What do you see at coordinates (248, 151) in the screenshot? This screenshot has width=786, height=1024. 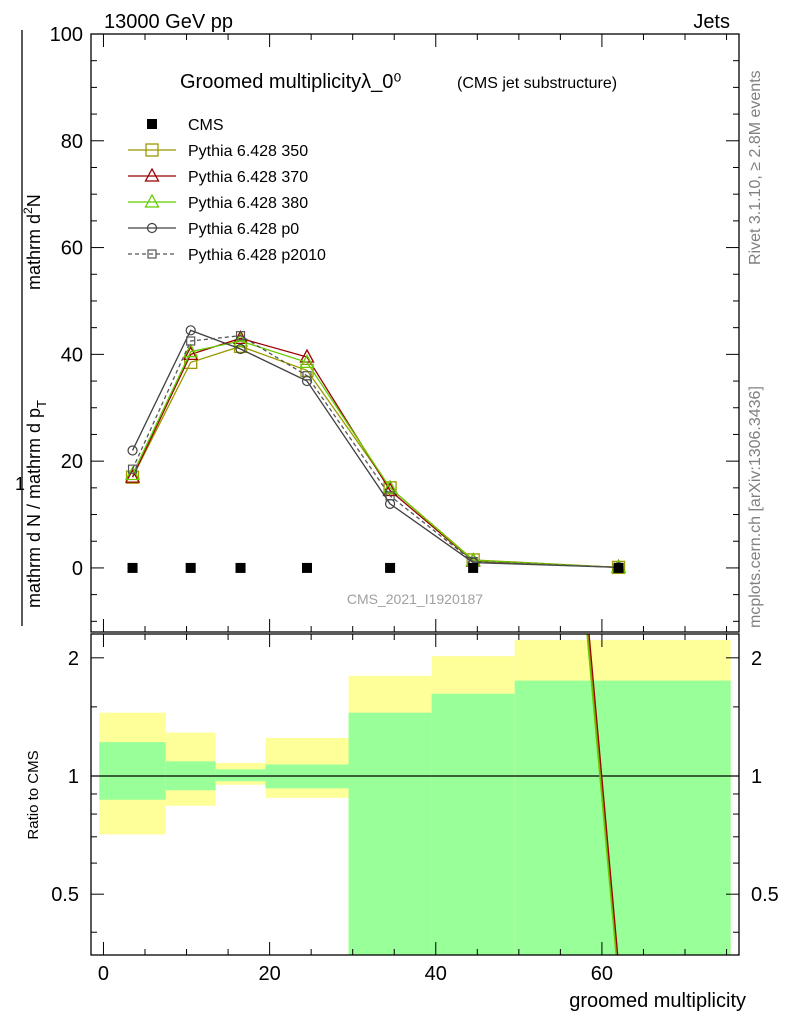 I see `legend-label: Pythia 6.428 350` at bounding box center [248, 151].